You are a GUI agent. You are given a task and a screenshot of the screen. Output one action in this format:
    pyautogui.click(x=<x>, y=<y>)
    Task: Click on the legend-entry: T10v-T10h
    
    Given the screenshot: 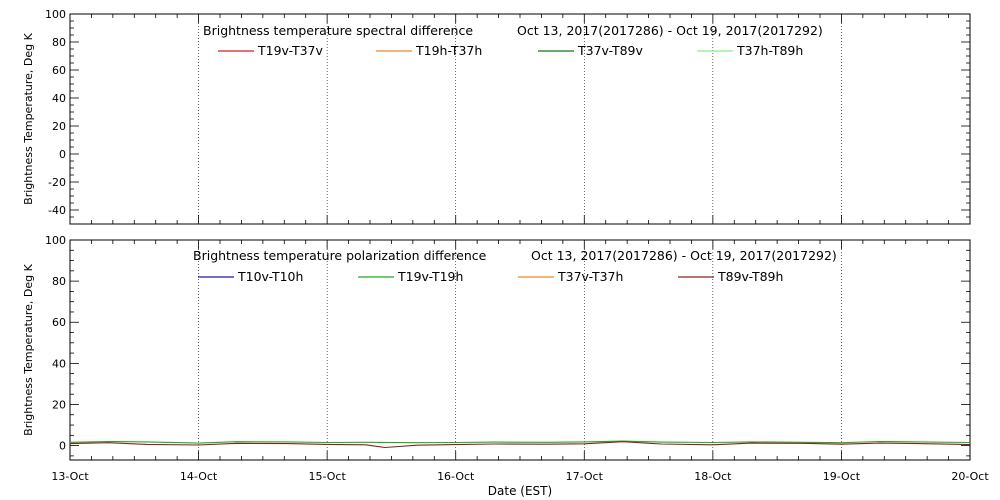 What is the action you would take?
    pyautogui.click(x=270, y=276)
    